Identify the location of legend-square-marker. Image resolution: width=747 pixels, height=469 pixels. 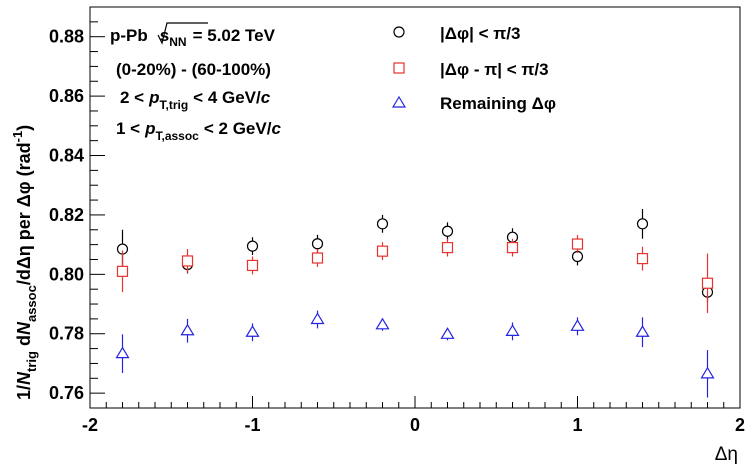
(399, 68).